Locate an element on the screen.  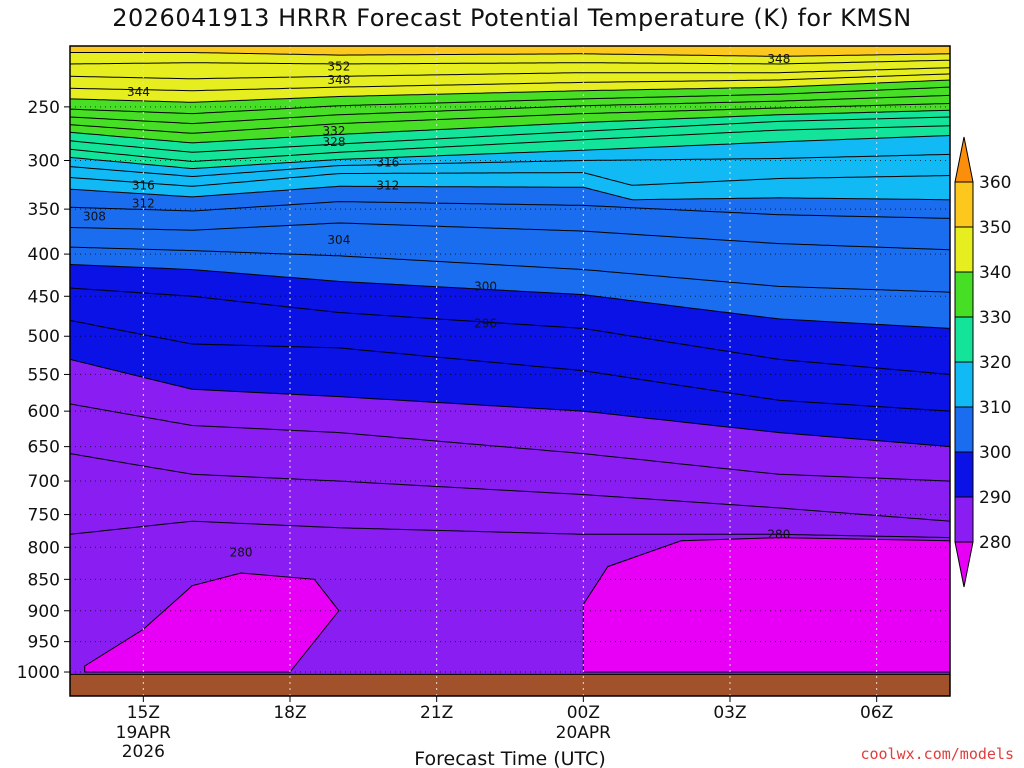
colorbar: 280 290 300 310 320 330 340 350 360 is located at coordinates (982, 362).